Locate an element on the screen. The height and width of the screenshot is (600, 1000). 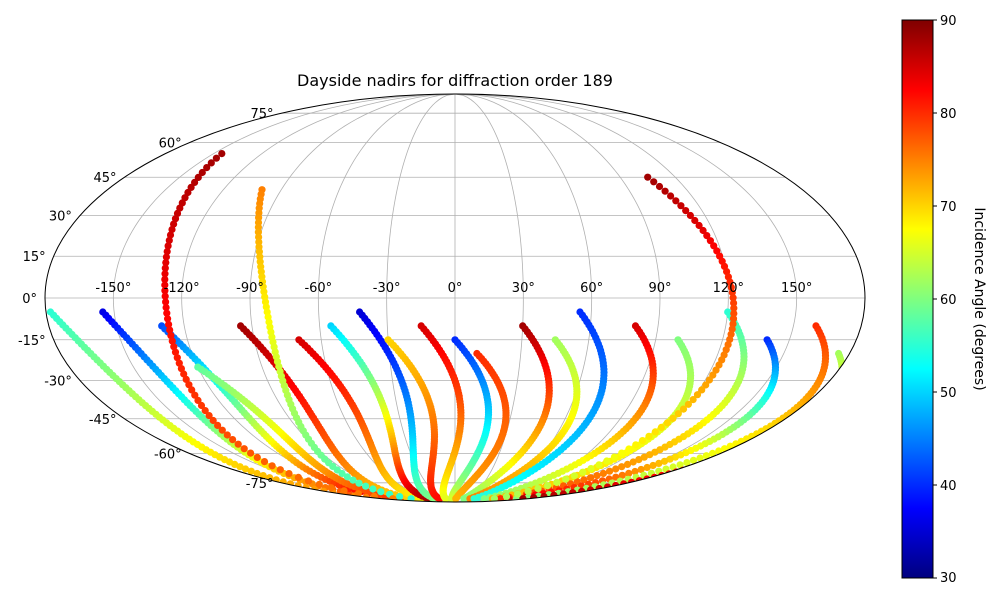
longitude-tick-label: 90° is located at coordinates (659, 288).